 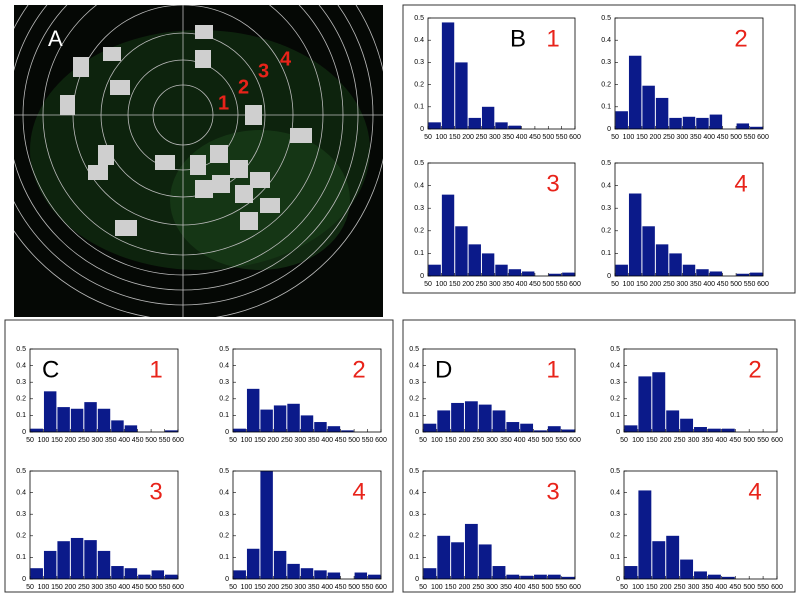 I want to click on y-tick-label: 0.4, so click(x=419, y=40).